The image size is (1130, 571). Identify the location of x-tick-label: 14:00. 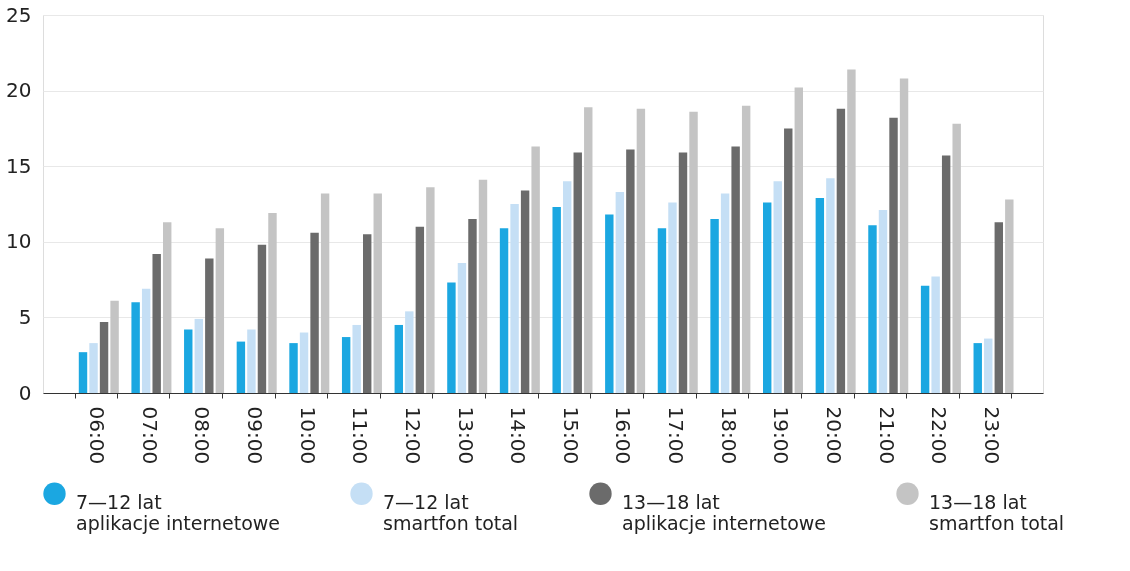
(518, 435).